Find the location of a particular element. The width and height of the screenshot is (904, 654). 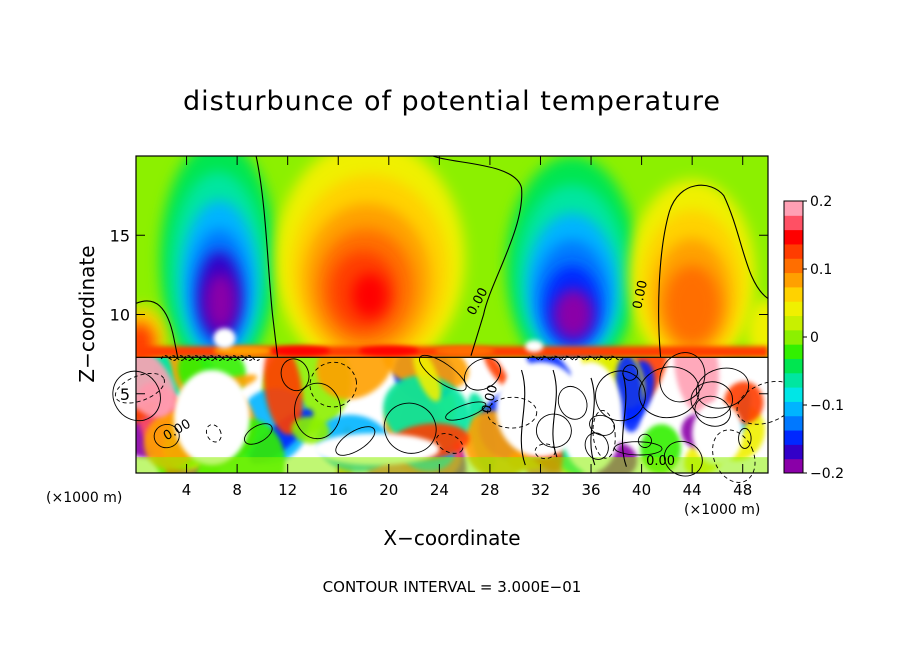

y-tick-label: 15 is located at coordinates (120, 235).